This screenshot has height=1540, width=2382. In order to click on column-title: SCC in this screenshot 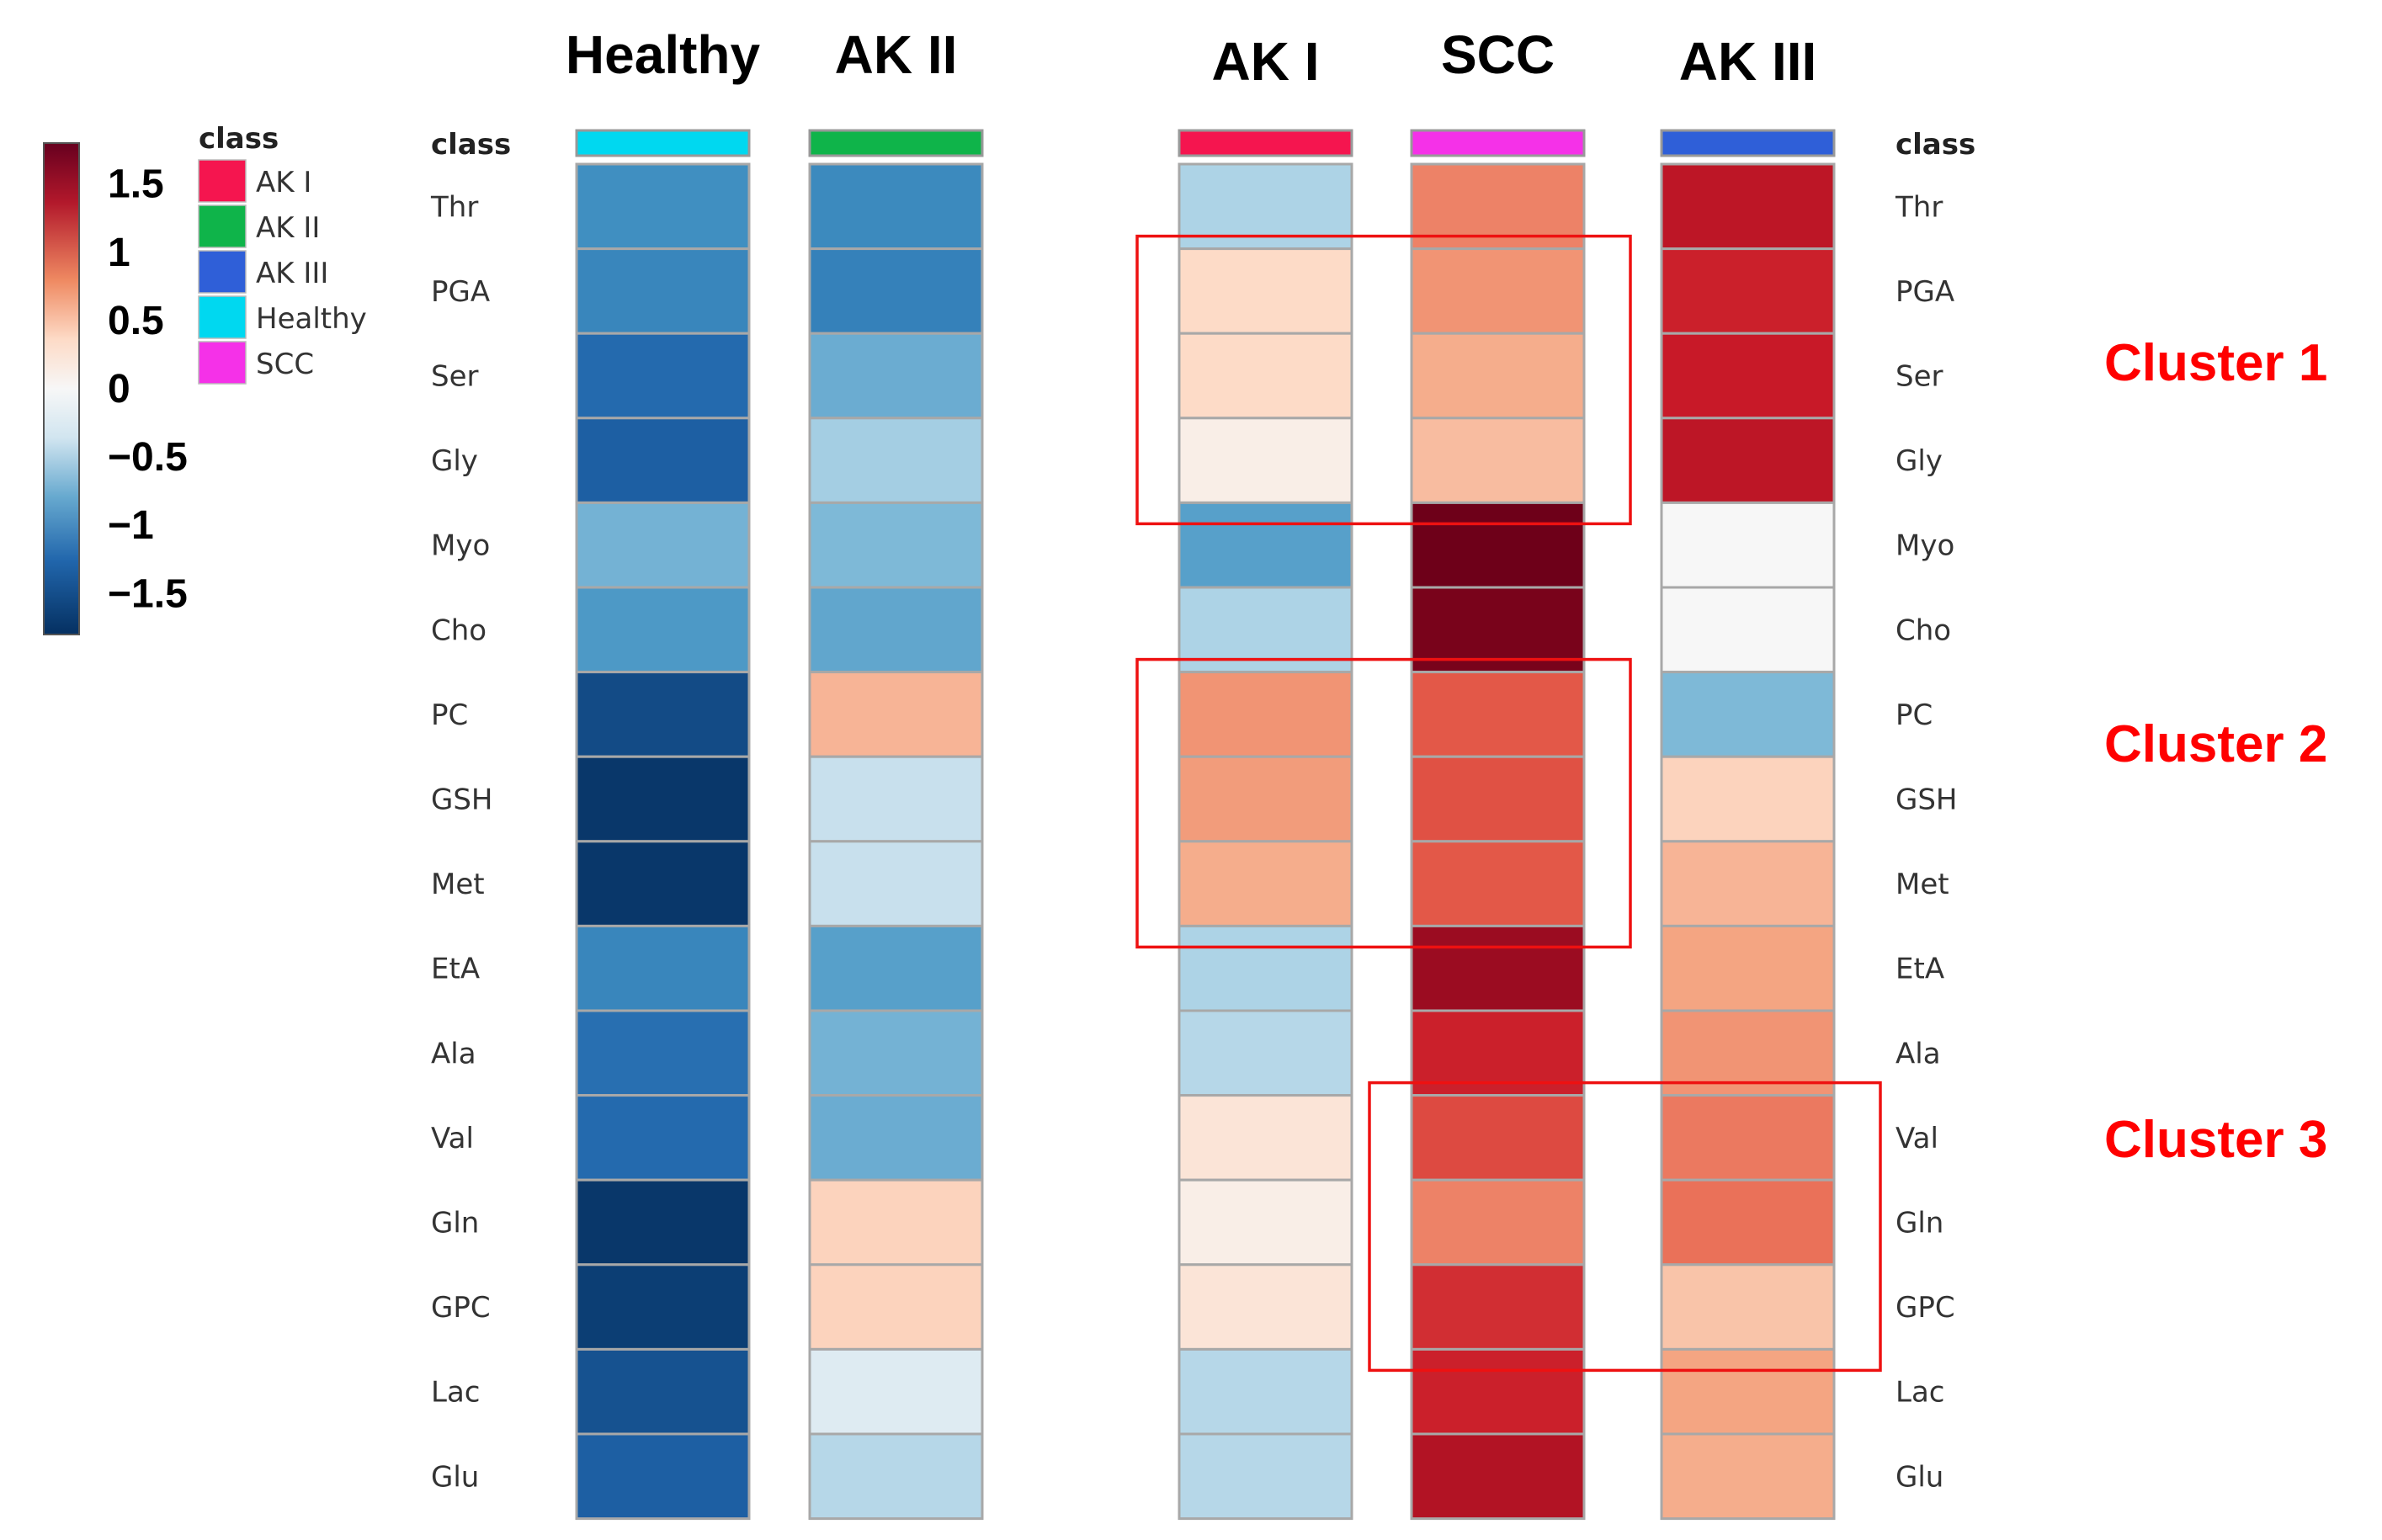, I will do `click(1498, 54)`.